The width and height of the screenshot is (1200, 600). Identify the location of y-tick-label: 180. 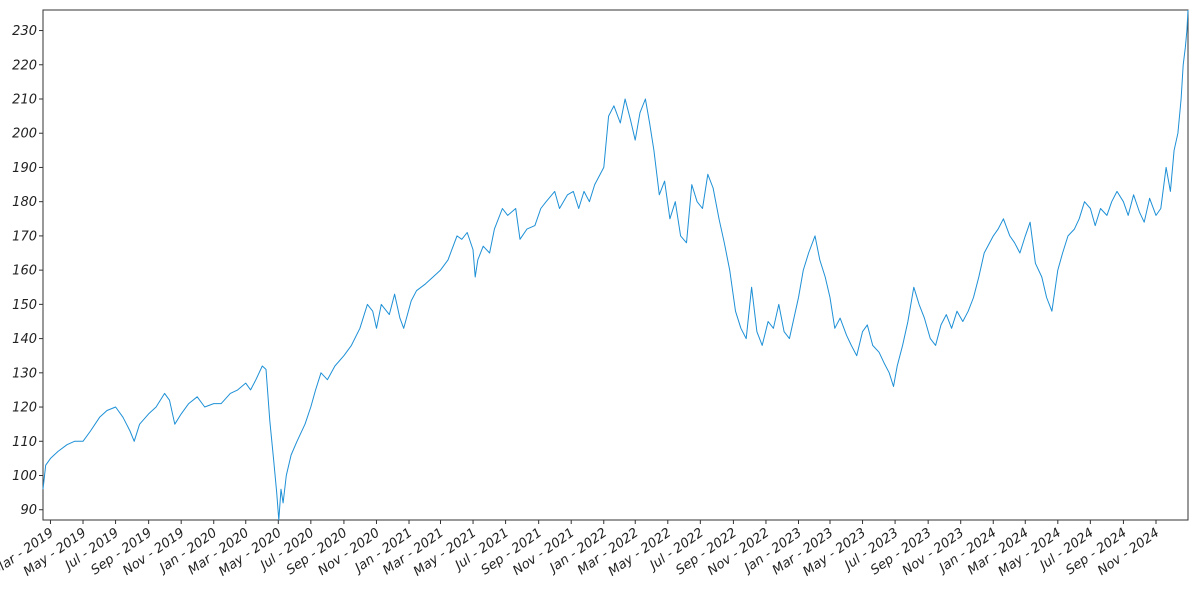
(24, 202).